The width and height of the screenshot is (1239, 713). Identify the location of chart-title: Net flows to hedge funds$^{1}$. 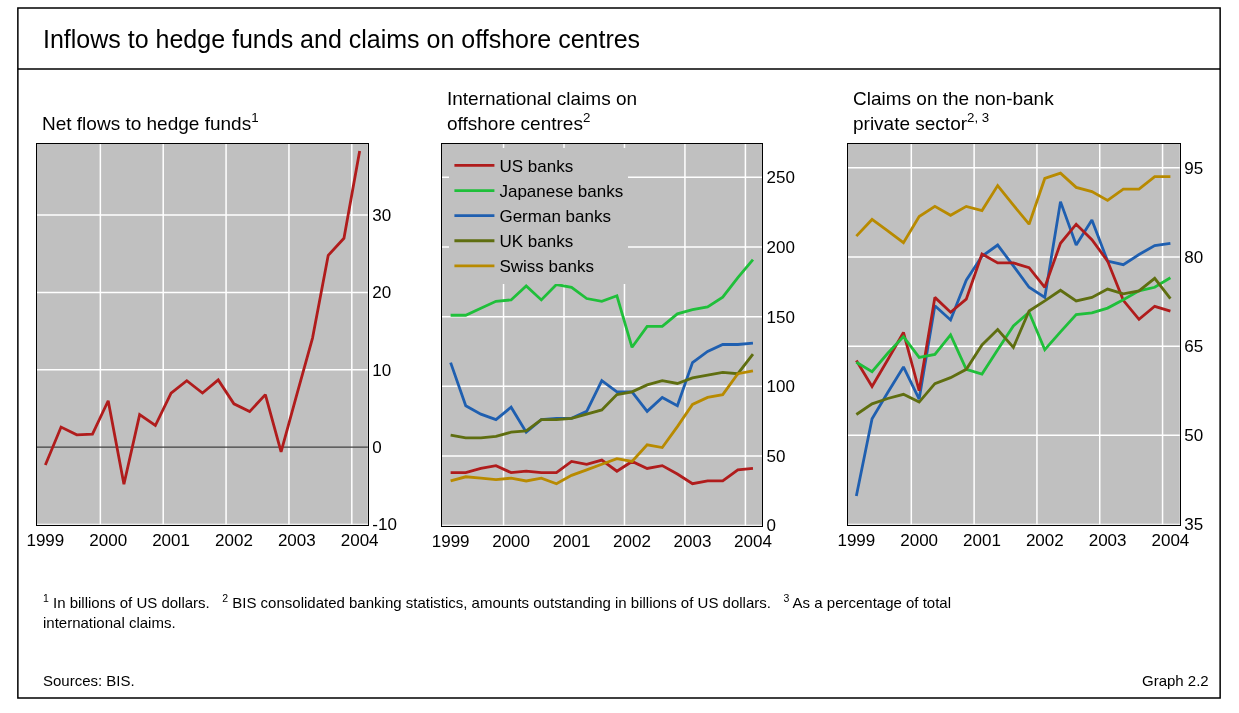
(150, 122).